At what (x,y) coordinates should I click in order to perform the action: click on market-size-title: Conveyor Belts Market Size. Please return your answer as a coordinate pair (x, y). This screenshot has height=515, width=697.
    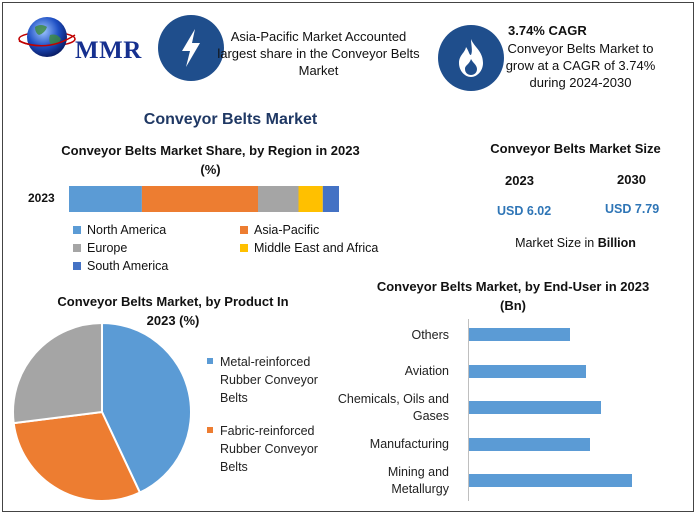
    Looking at the image, I should click on (575, 148).